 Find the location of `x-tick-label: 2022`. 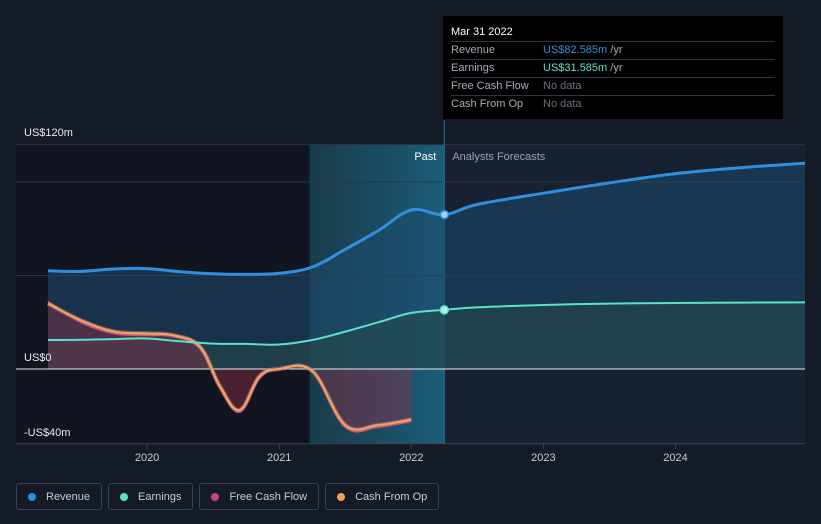

x-tick-label: 2022 is located at coordinates (411, 458).